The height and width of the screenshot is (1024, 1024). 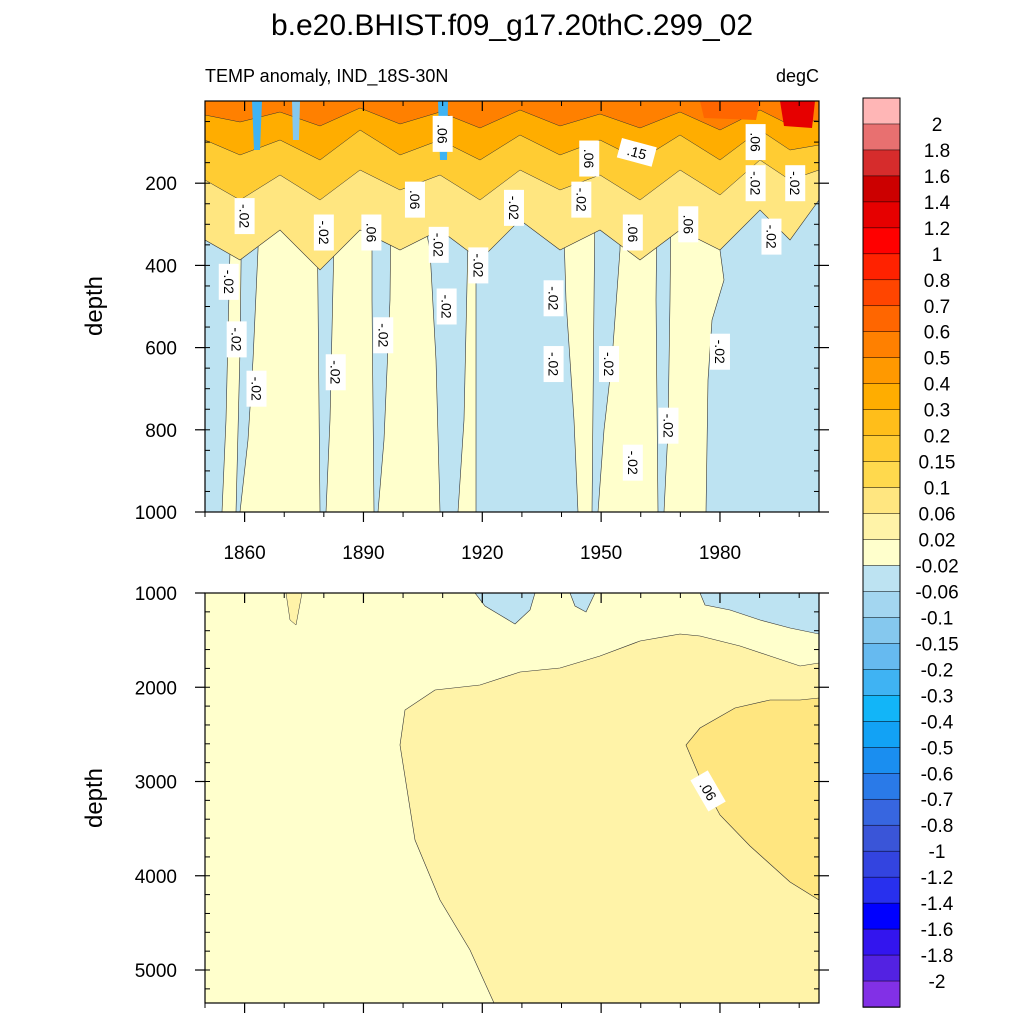 What do you see at coordinates (937, 618) in the screenshot?
I see `colorbar-label: -0.1` at bounding box center [937, 618].